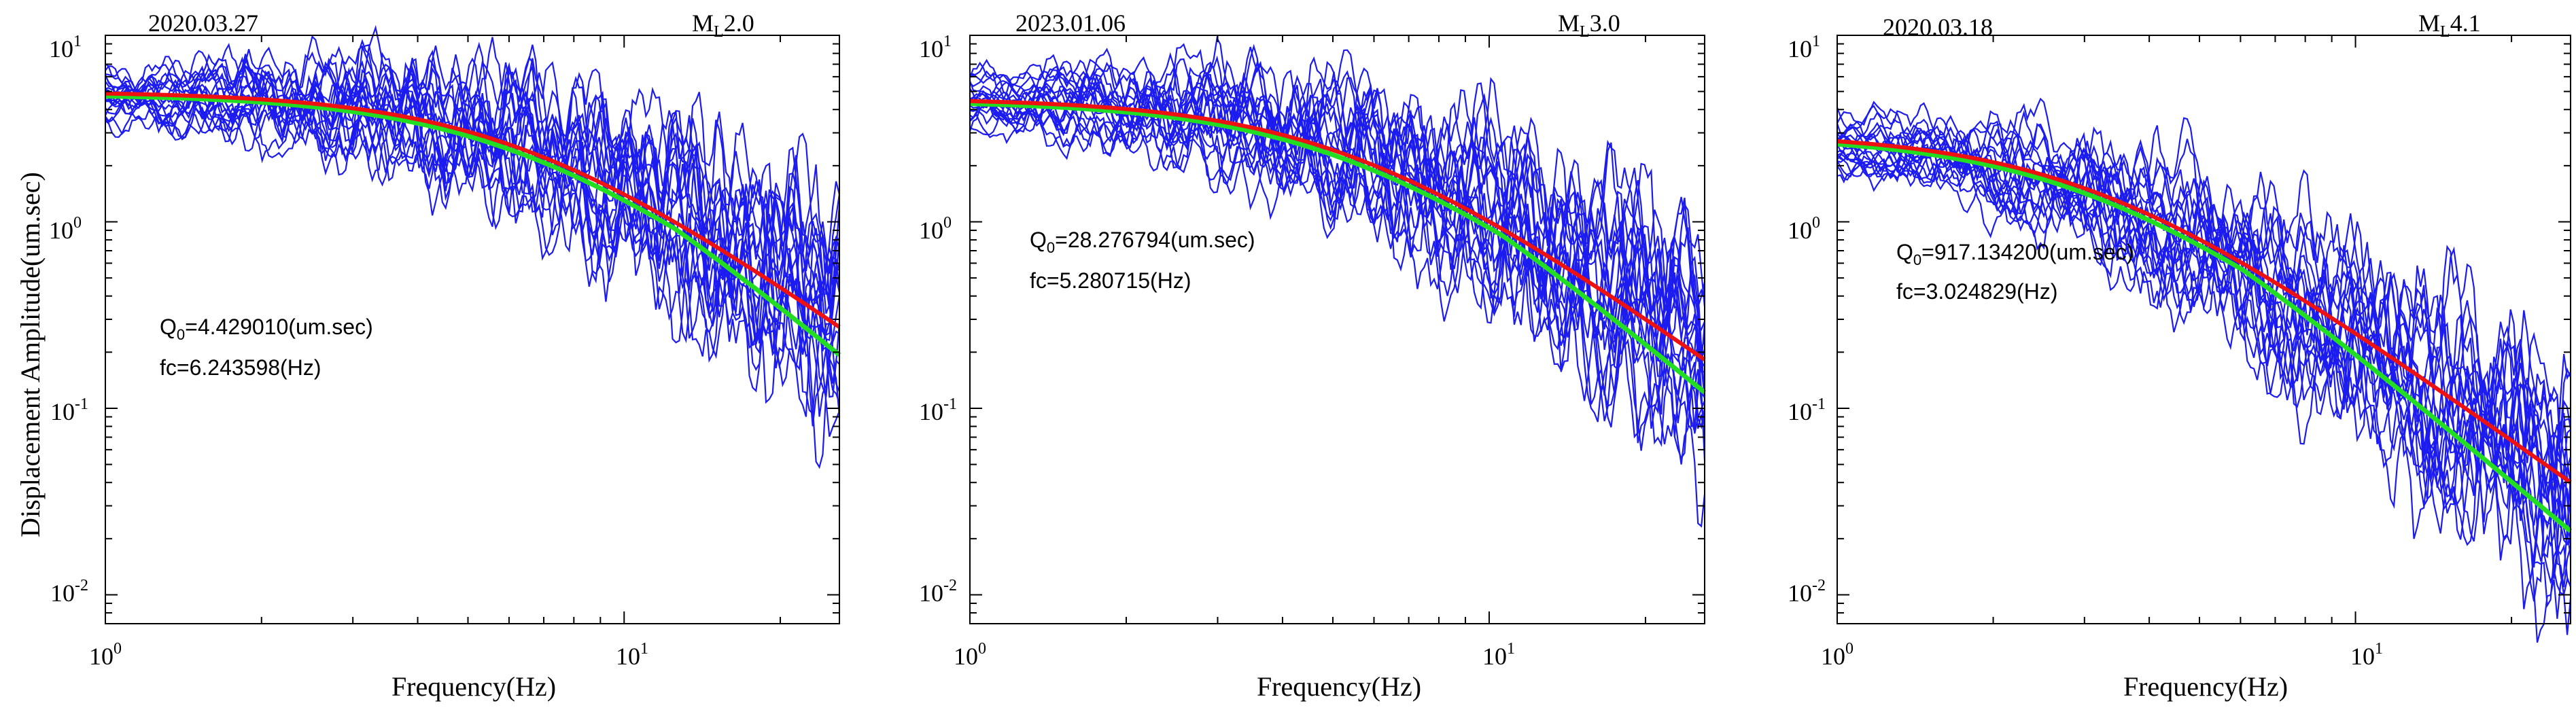 This screenshot has height=712, width=2576. Describe the element at coordinates (30, 354) in the screenshot. I see `y-axis-label: Displacement Amplitude(um.sec)` at that location.